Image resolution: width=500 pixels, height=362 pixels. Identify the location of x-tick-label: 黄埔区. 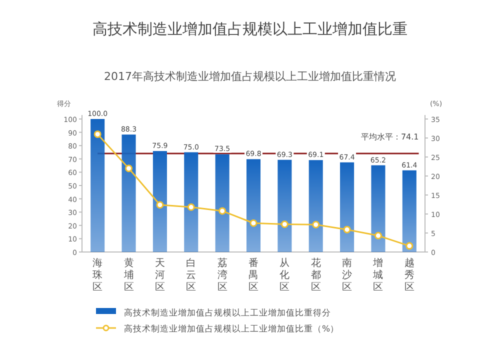
(128, 275).